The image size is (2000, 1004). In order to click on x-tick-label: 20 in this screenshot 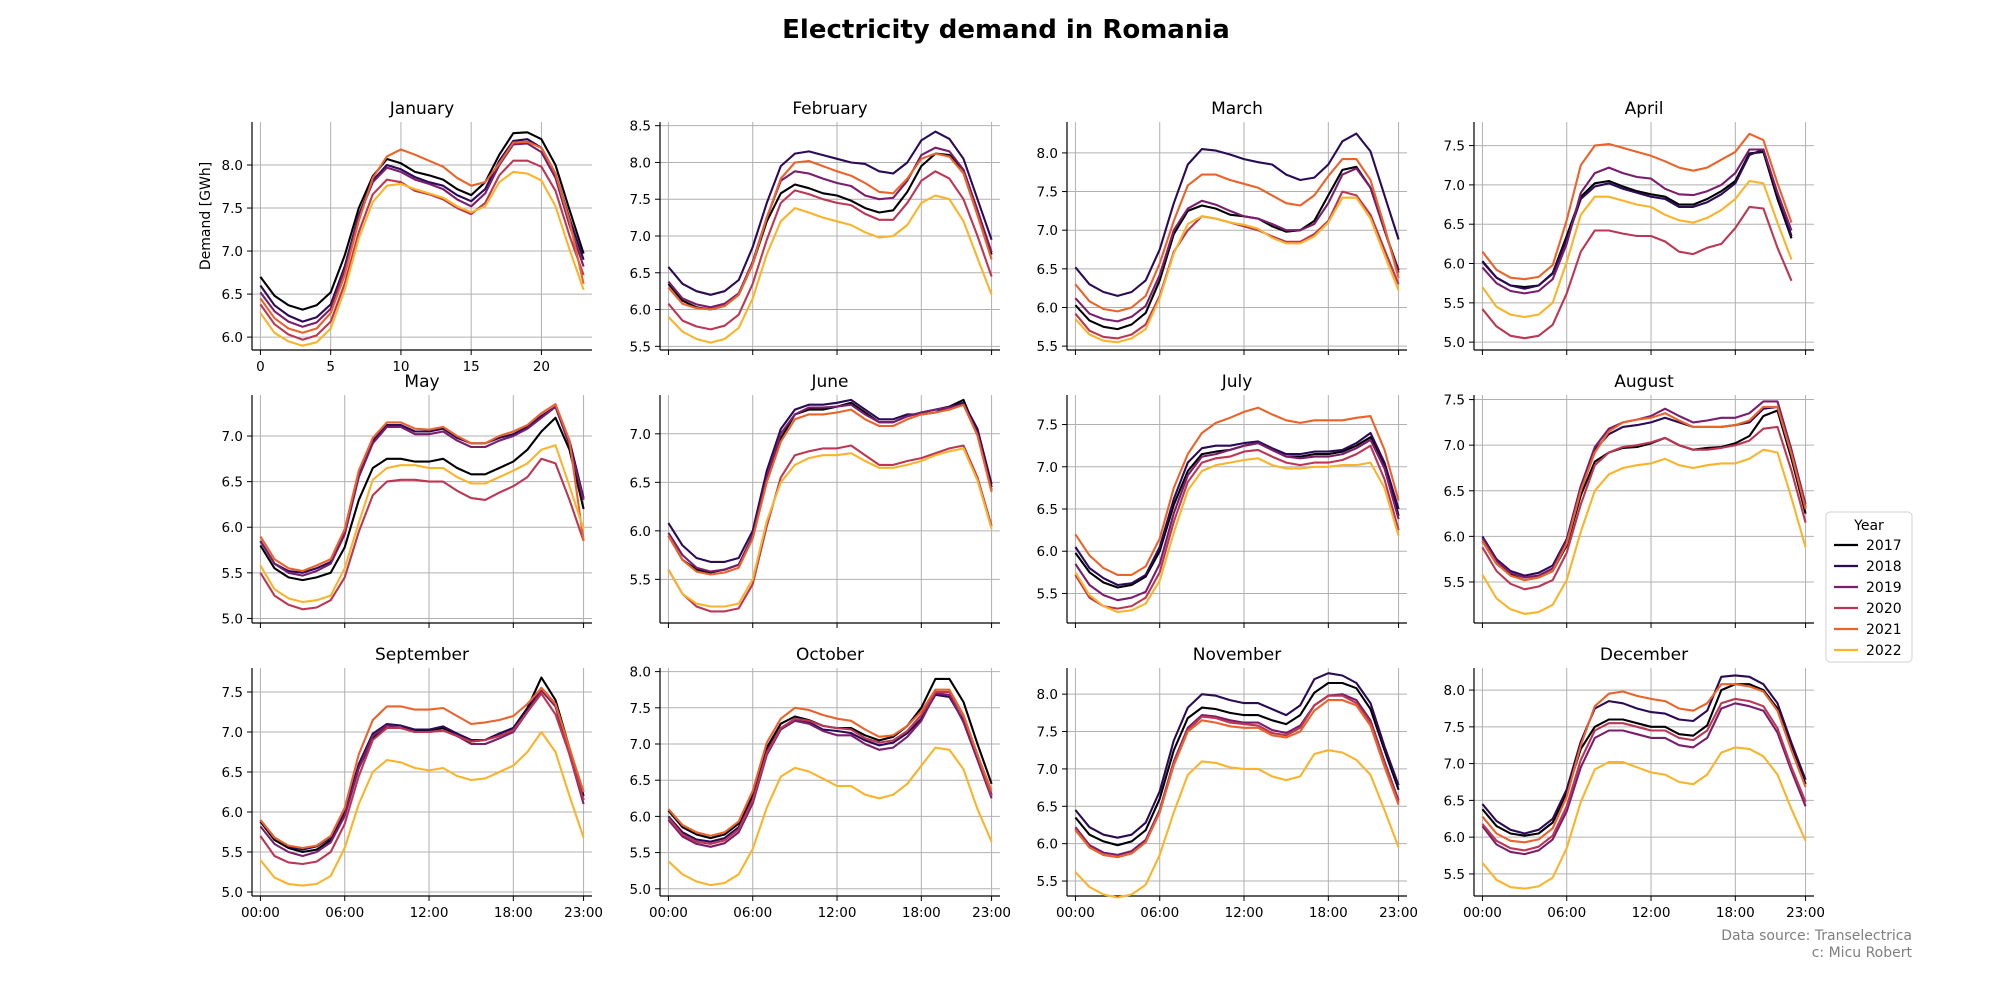, I will do `click(541, 367)`.